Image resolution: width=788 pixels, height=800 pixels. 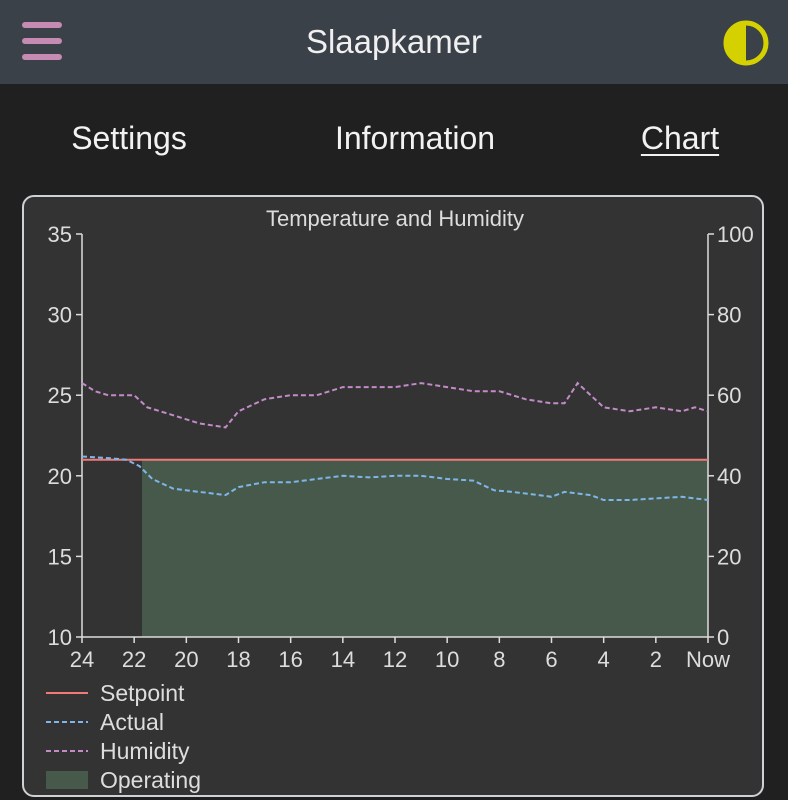 I want to click on half-circle-contrast-icon, so click(x=746, y=43).